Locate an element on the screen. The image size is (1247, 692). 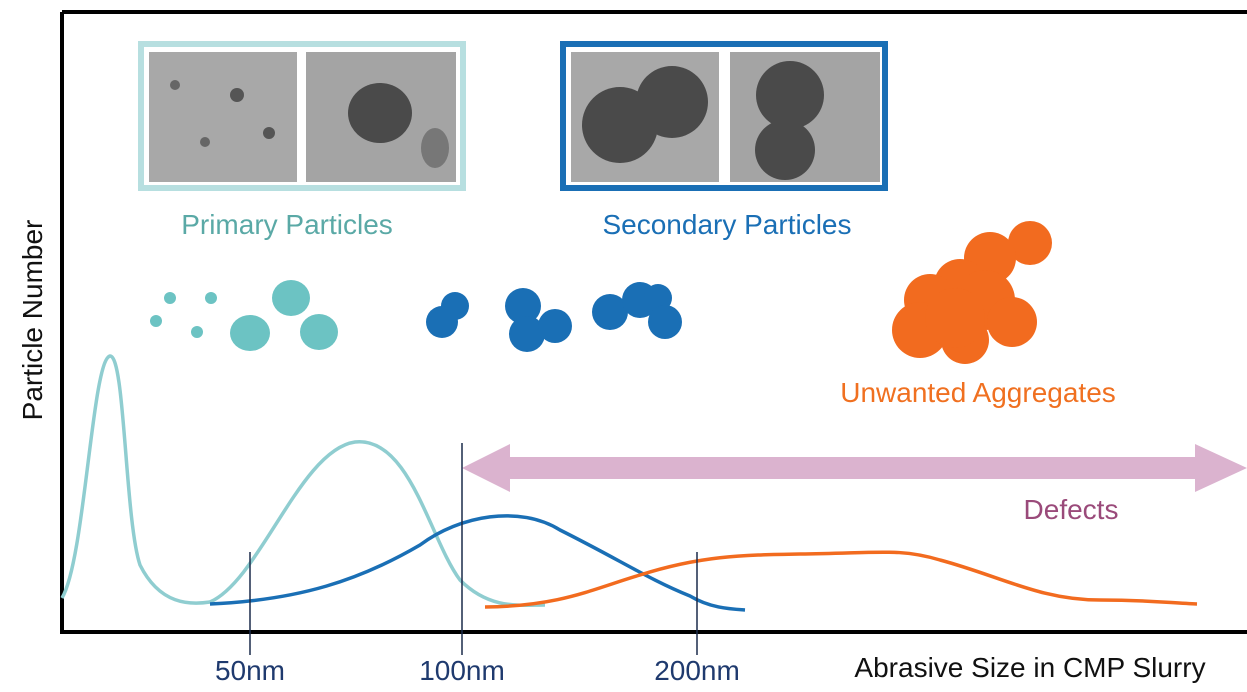
tick-label: 200nm is located at coordinates (697, 670).